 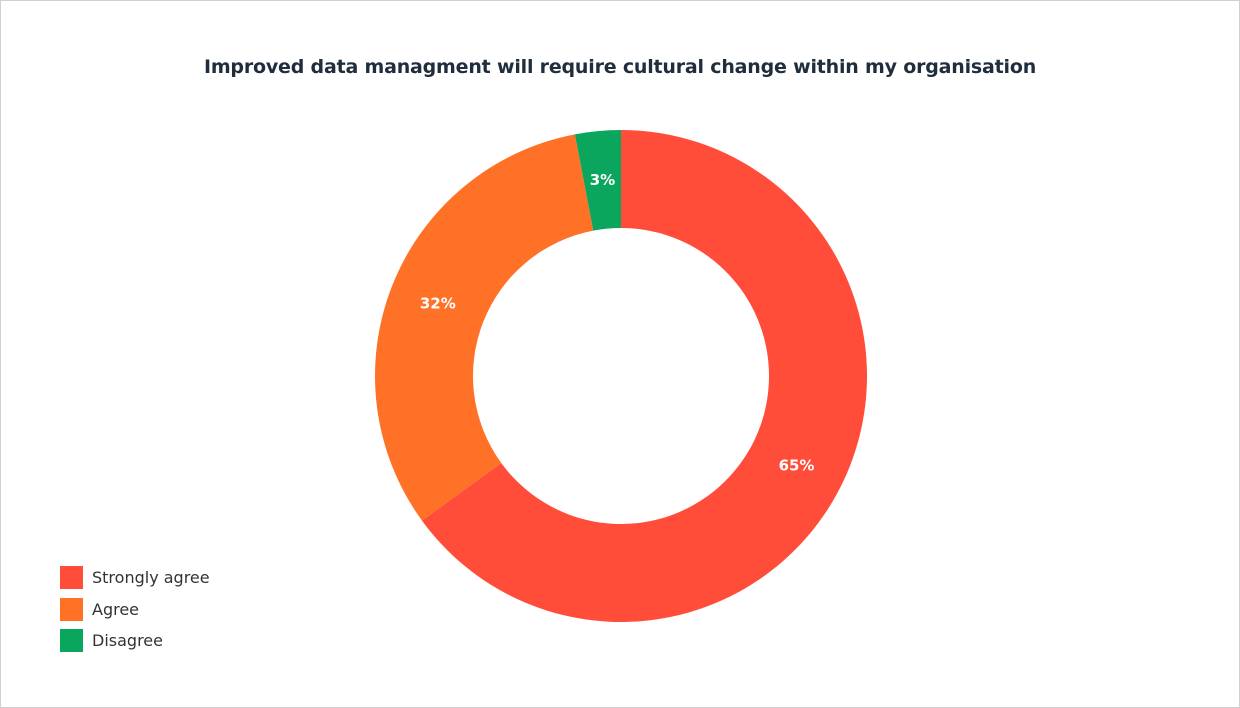 What do you see at coordinates (116, 609) in the screenshot?
I see `legend-label-agree: Agree` at bounding box center [116, 609].